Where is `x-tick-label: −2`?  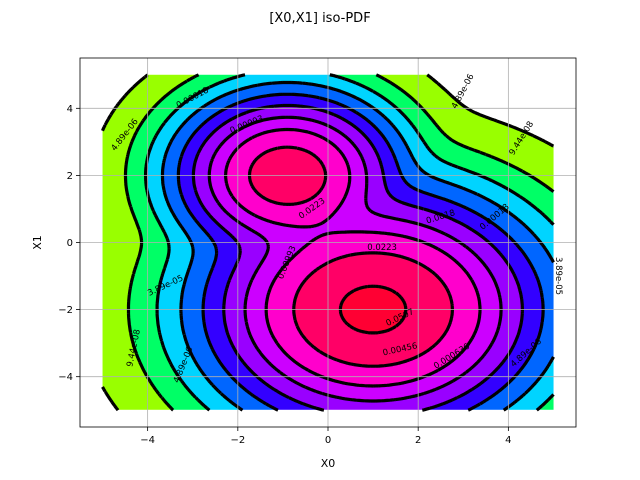
x-tick-label: −2 is located at coordinates (237, 440).